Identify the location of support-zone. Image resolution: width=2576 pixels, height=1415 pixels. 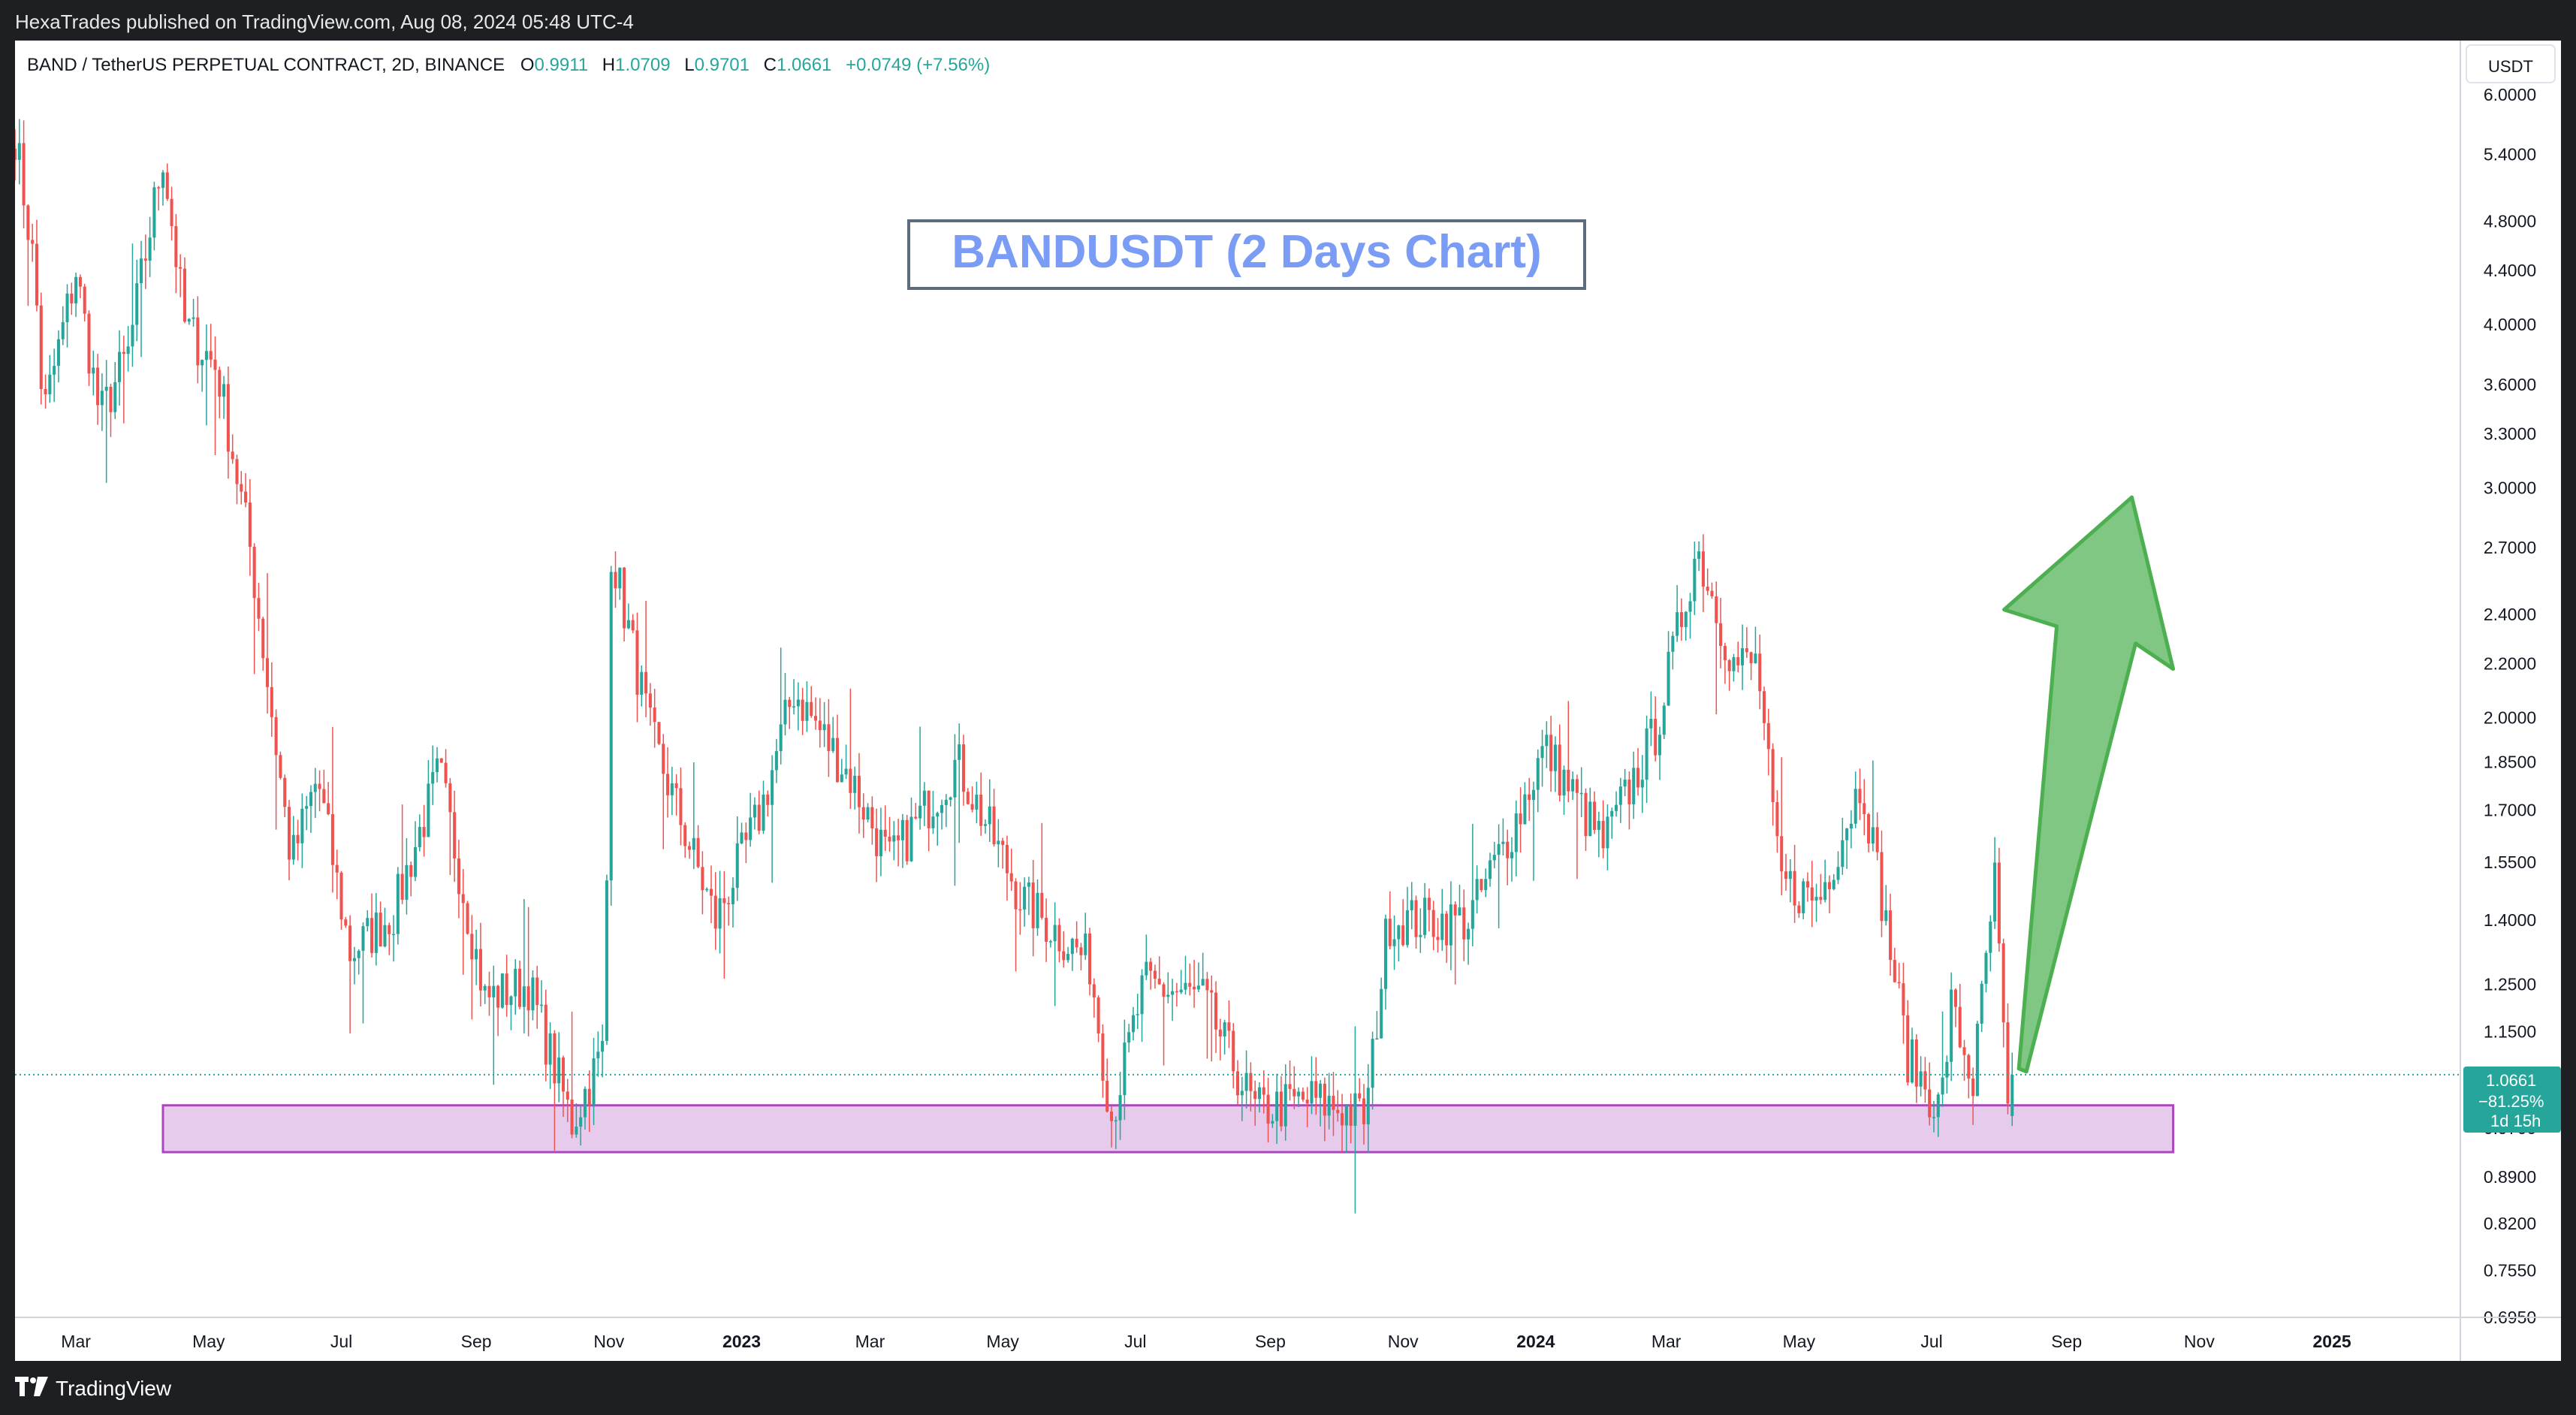
(1168, 1129).